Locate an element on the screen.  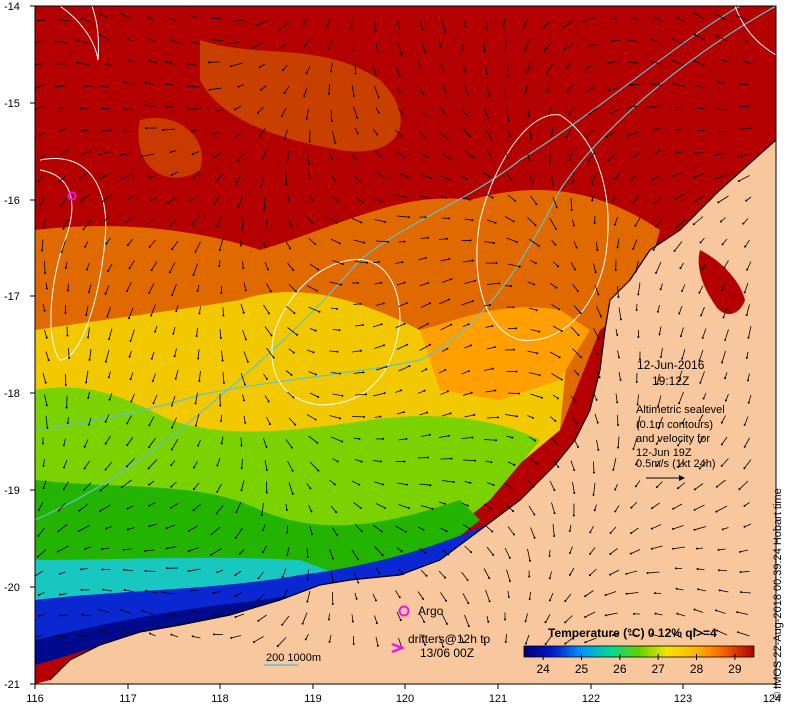
y-tick-label: -19 is located at coordinates (12, 491).